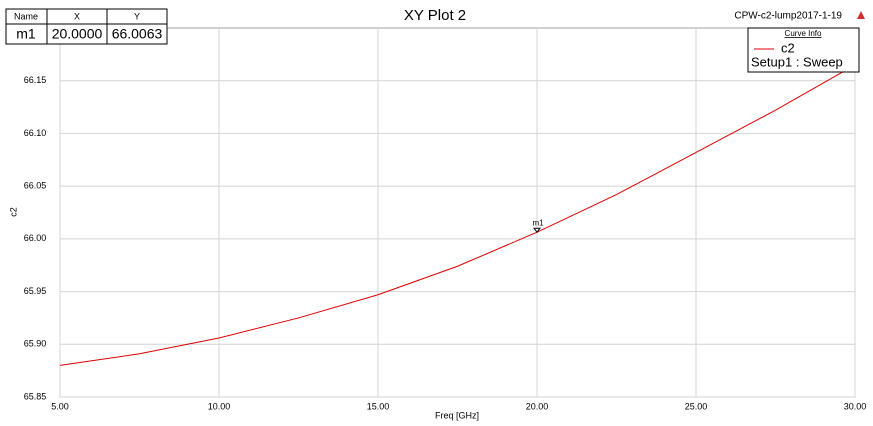 Image resolution: width=873 pixels, height=426 pixels. Describe the element at coordinates (137, 34) in the screenshot. I see `table-cell: 66.0063` at that location.